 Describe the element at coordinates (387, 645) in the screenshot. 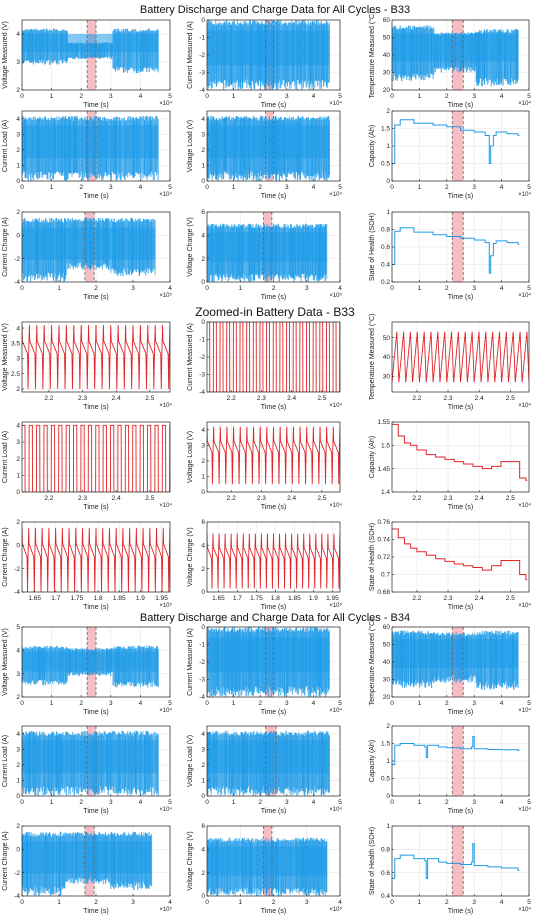

I see `y-tick-label: 50` at that location.